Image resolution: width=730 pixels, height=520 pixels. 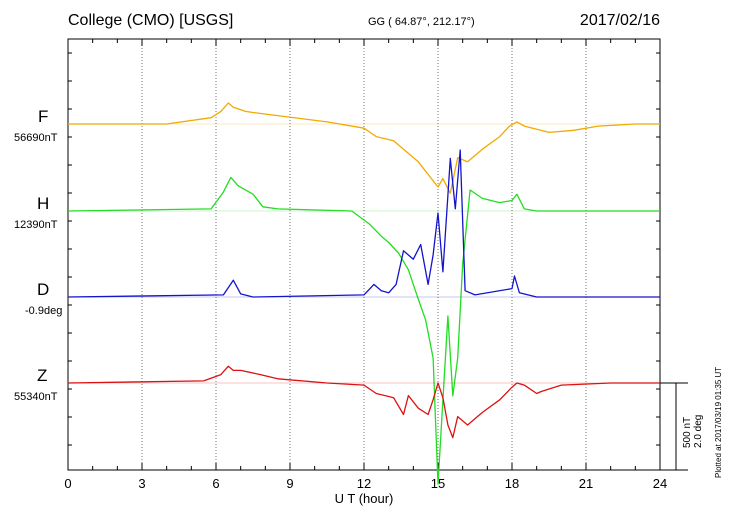 What do you see at coordinates (363, 402) in the screenshot?
I see `series-line-z` at bounding box center [363, 402].